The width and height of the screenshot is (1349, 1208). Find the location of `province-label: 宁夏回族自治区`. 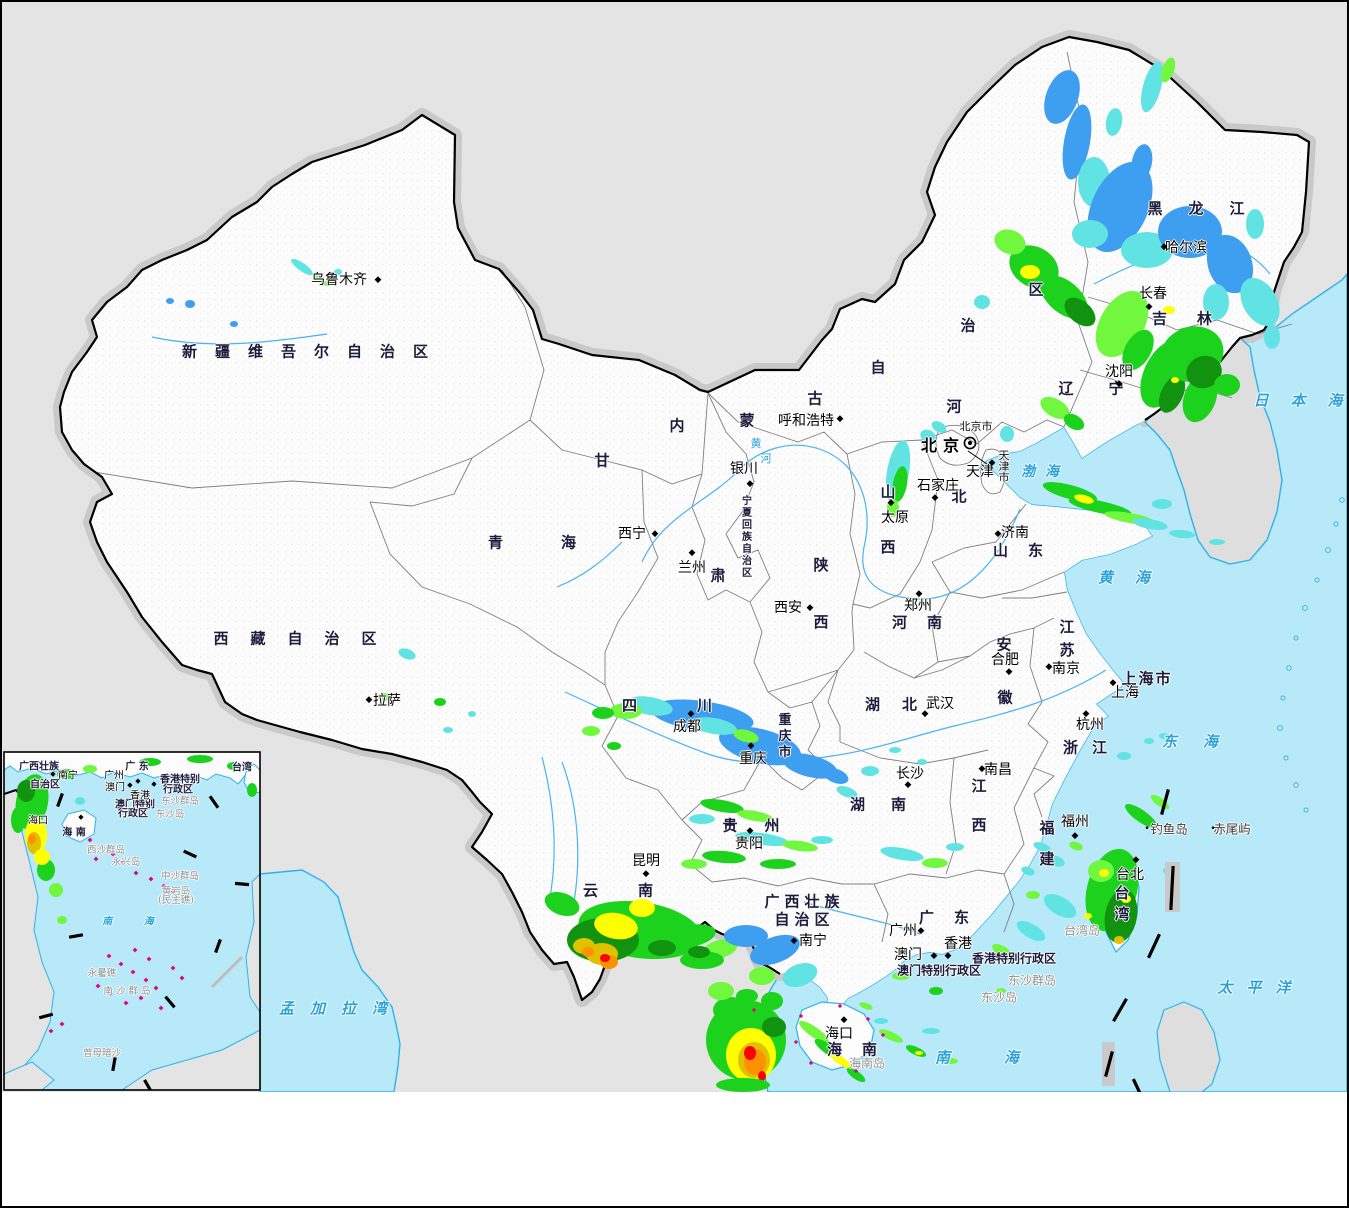

province-label: 宁夏回族自治区 is located at coordinates (745, 537).